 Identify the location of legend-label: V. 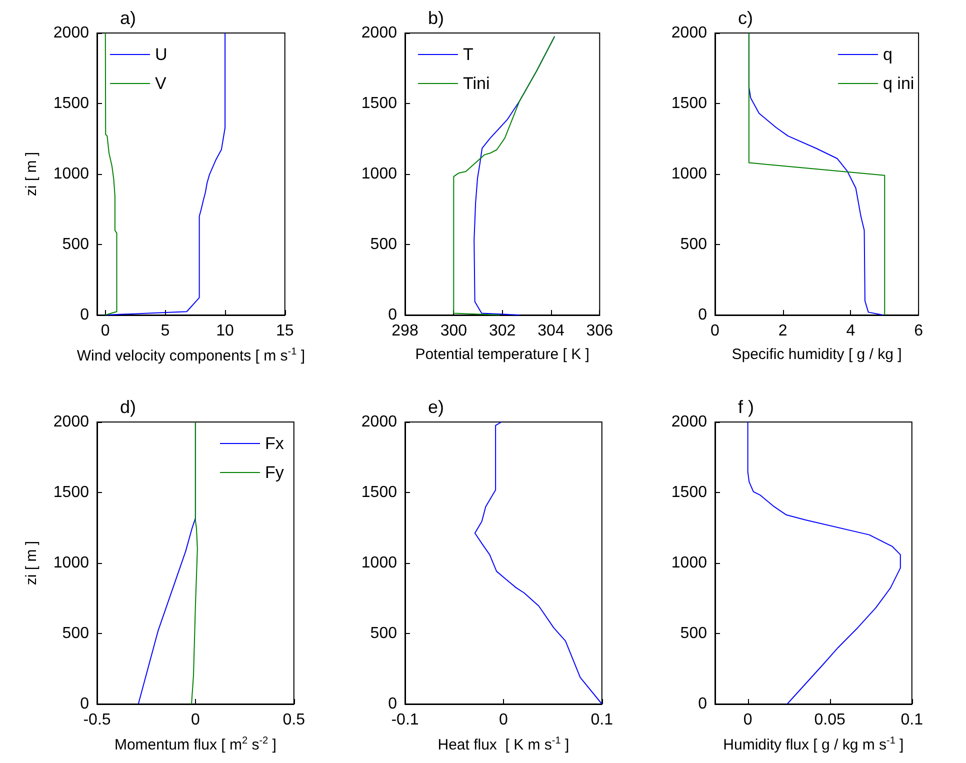
(161, 83).